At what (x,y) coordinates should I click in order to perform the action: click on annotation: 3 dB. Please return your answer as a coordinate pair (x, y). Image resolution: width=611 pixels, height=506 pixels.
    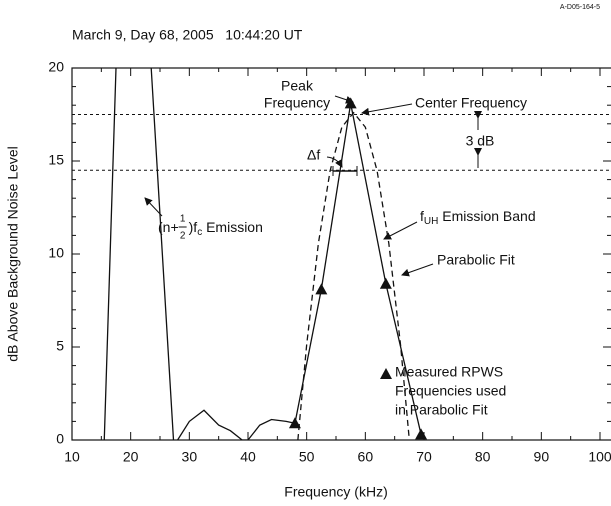
    Looking at the image, I should click on (480, 141).